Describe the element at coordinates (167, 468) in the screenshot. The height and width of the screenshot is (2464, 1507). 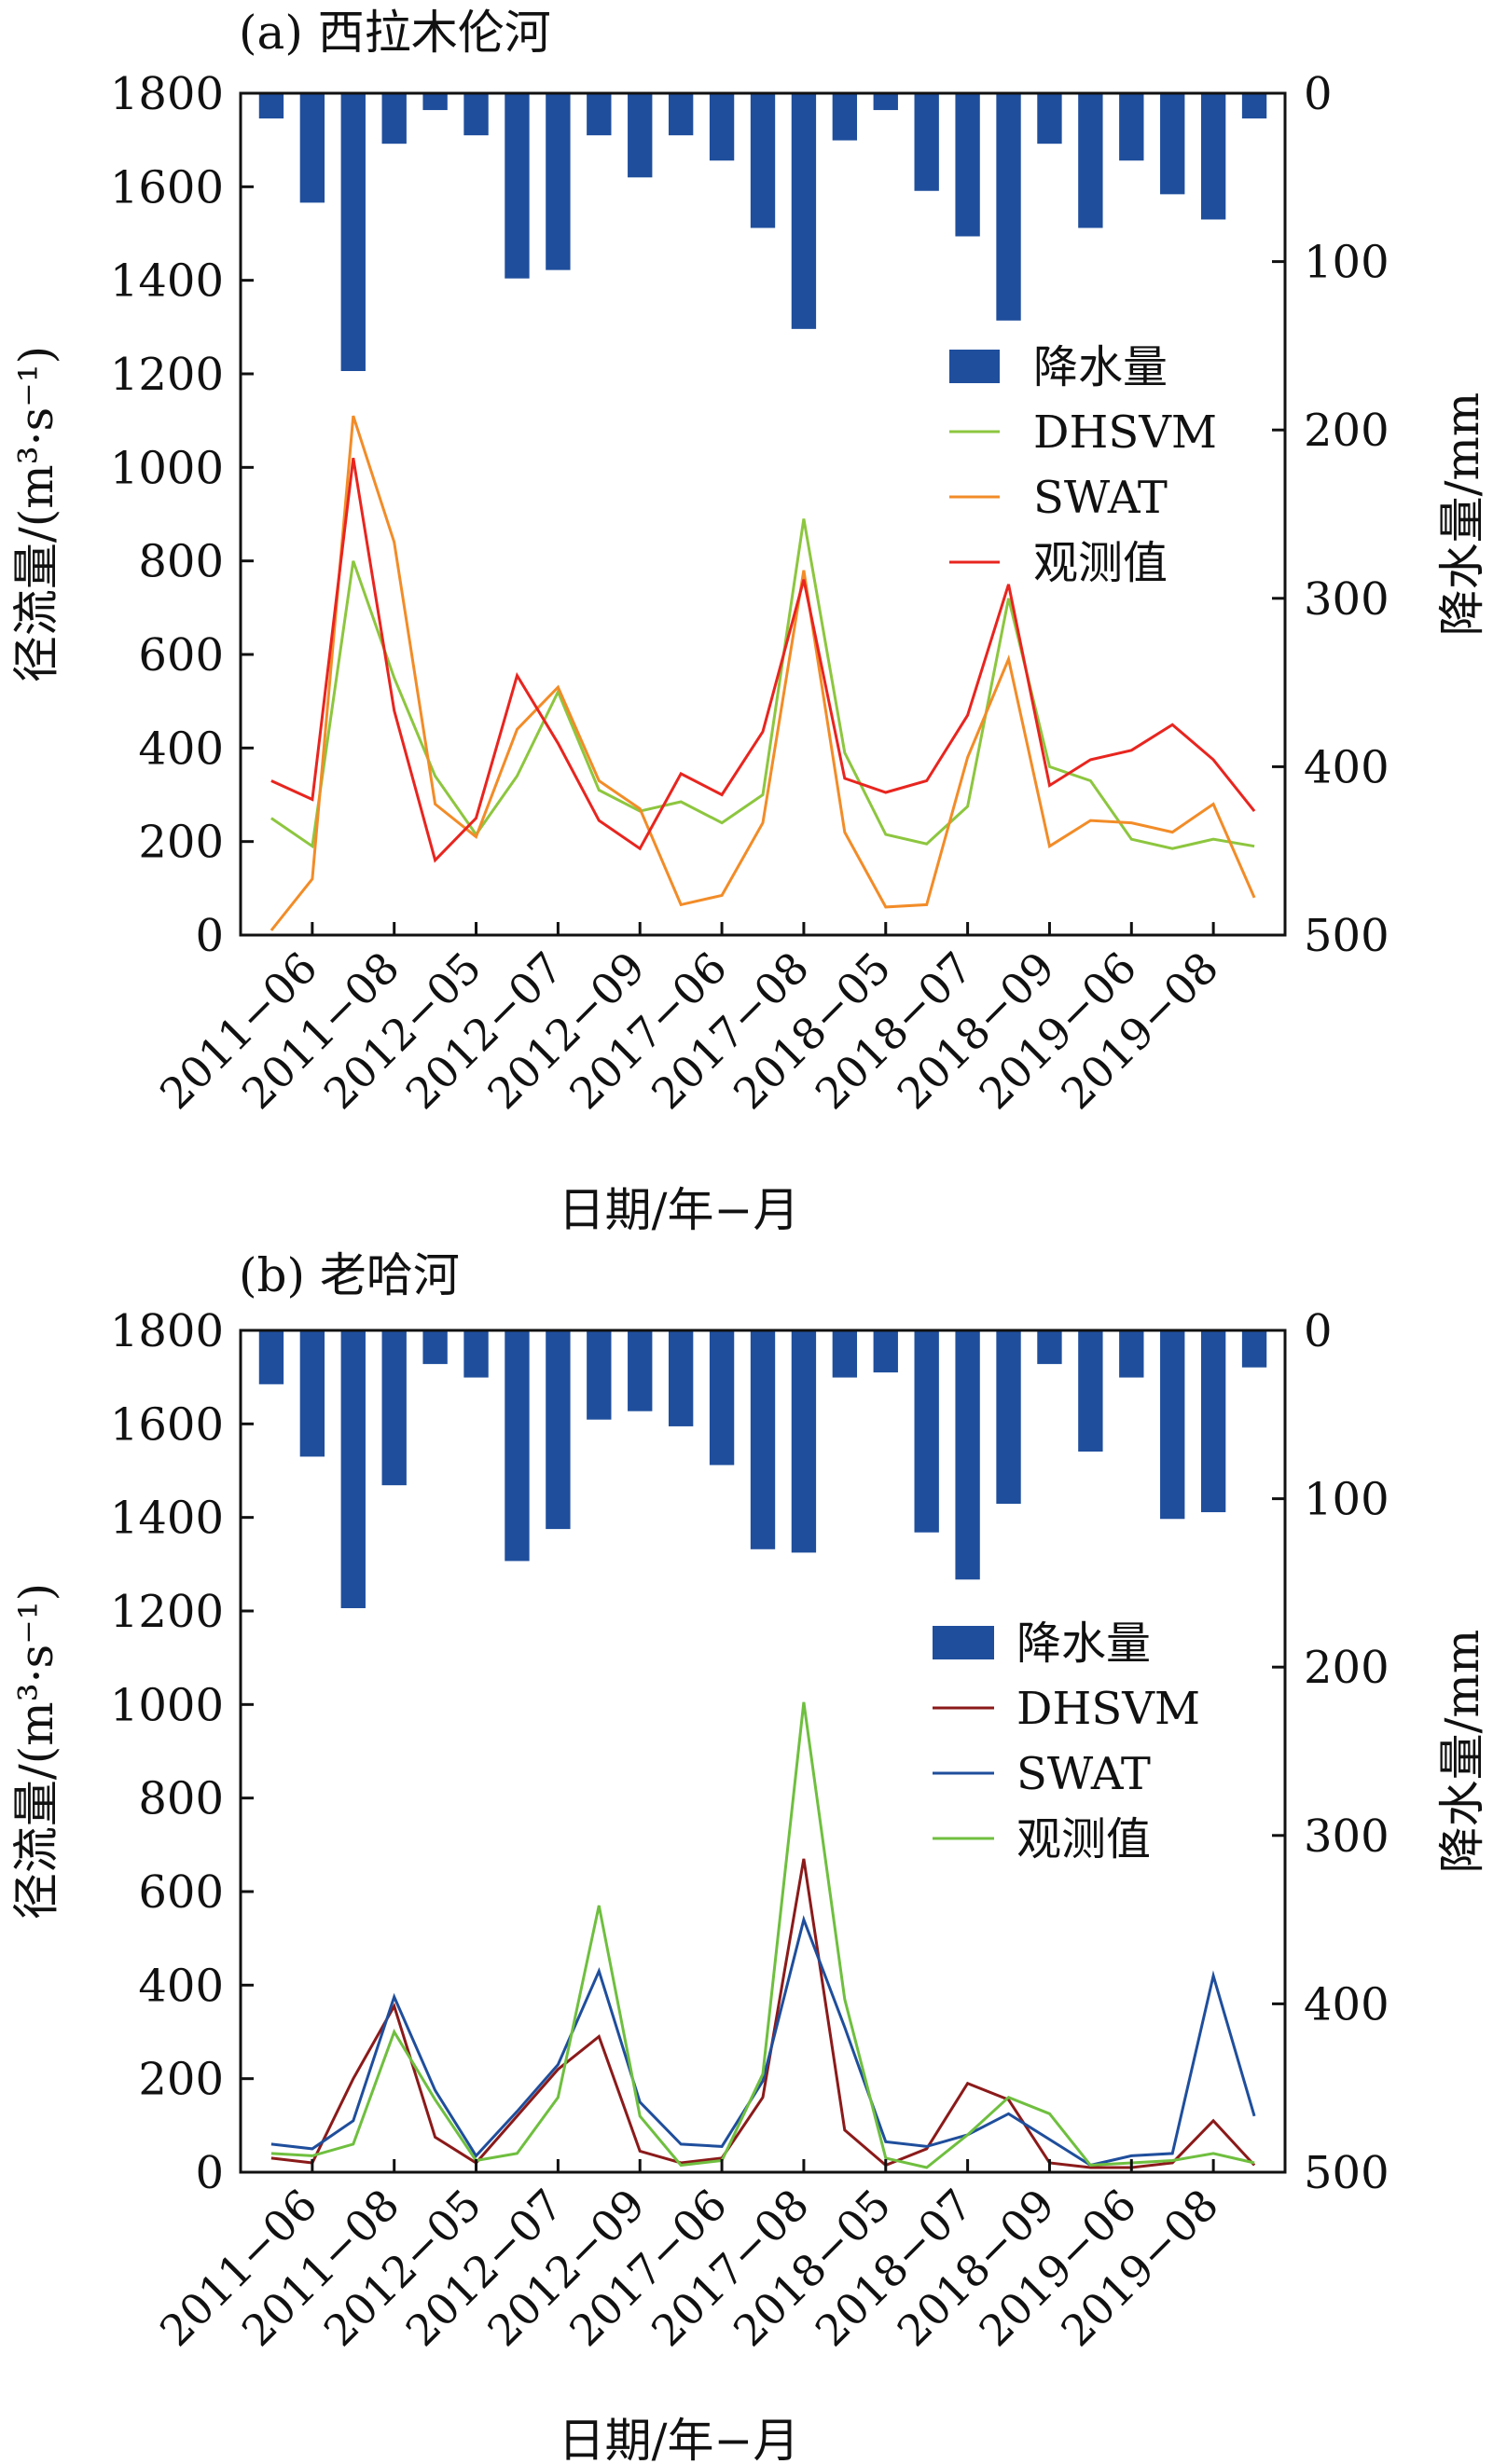
I see `y-left-tick-label: 1000` at that location.